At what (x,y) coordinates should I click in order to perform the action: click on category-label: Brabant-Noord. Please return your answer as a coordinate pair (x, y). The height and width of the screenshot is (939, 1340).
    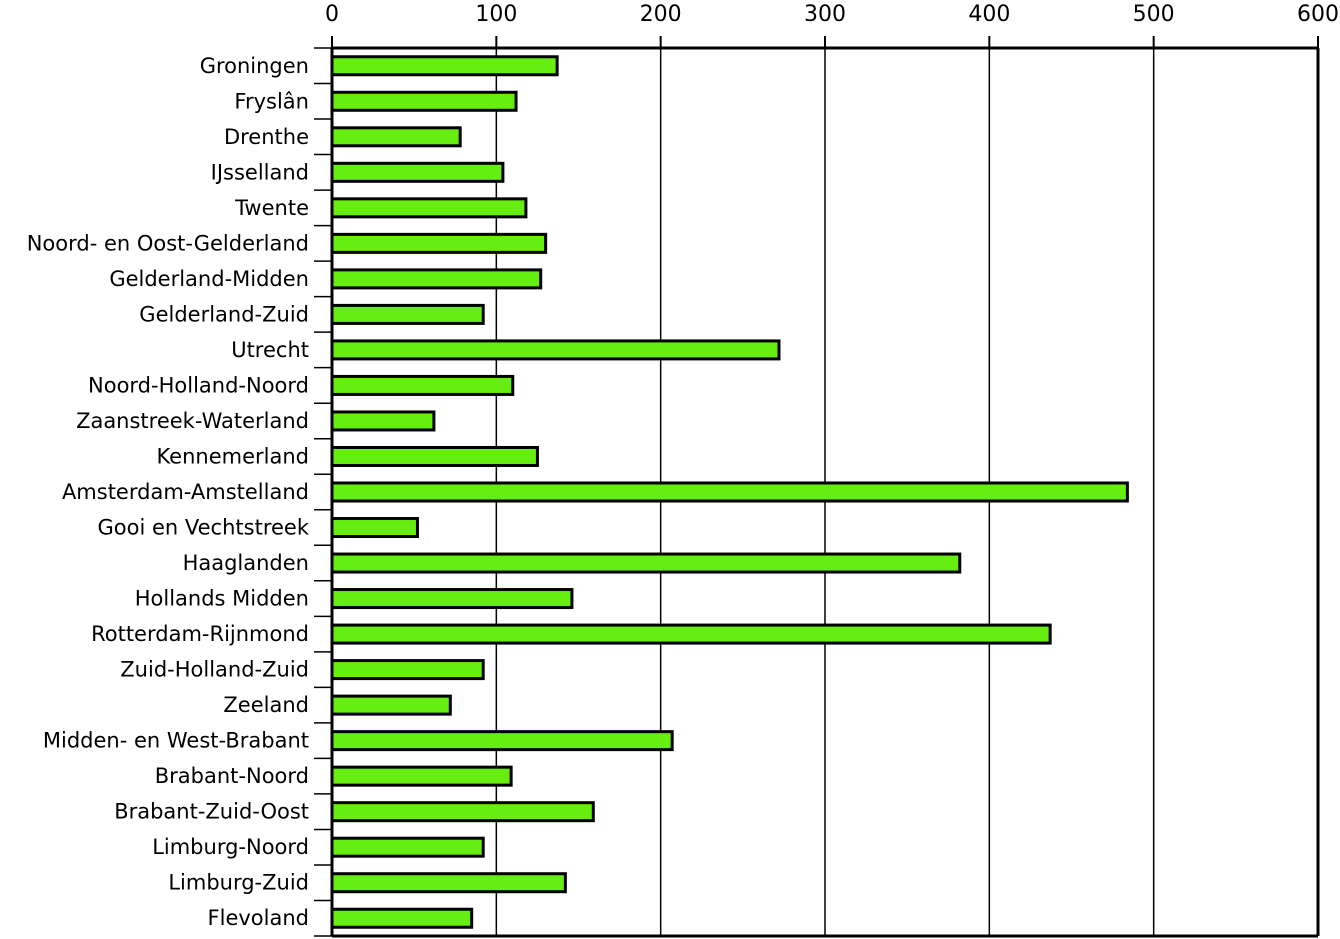
    Looking at the image, I should click on (232, 776).